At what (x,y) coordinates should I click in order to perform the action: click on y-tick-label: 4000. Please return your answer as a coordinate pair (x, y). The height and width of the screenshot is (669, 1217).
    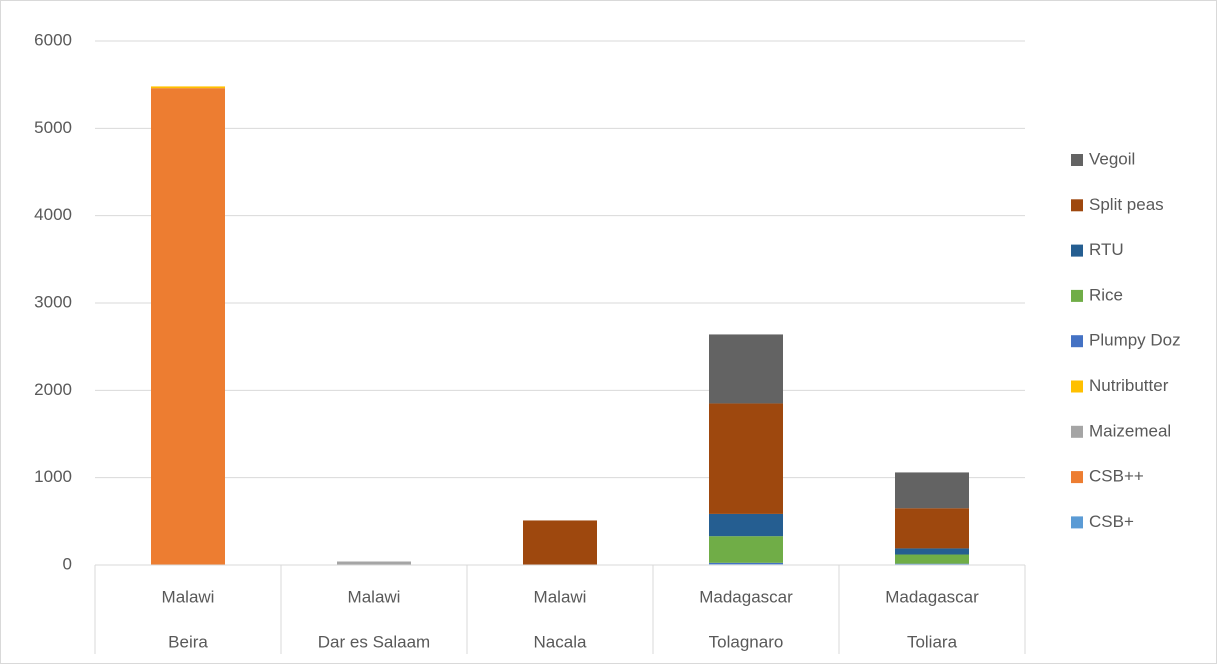
    Looking at the image, I should click on (53, 214).